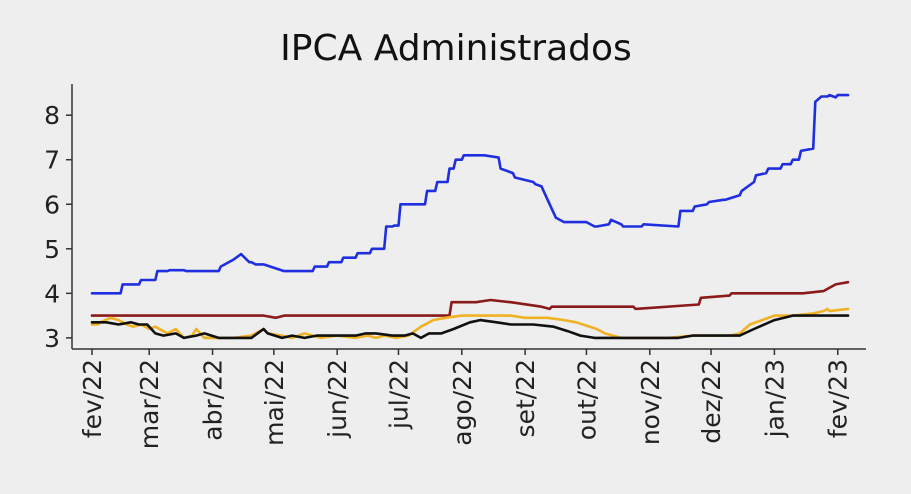 The image size is (911, 494). Describe the element at coordinates (52, 338) in the screenshot. I see `y-tick-label: 3` at that location.